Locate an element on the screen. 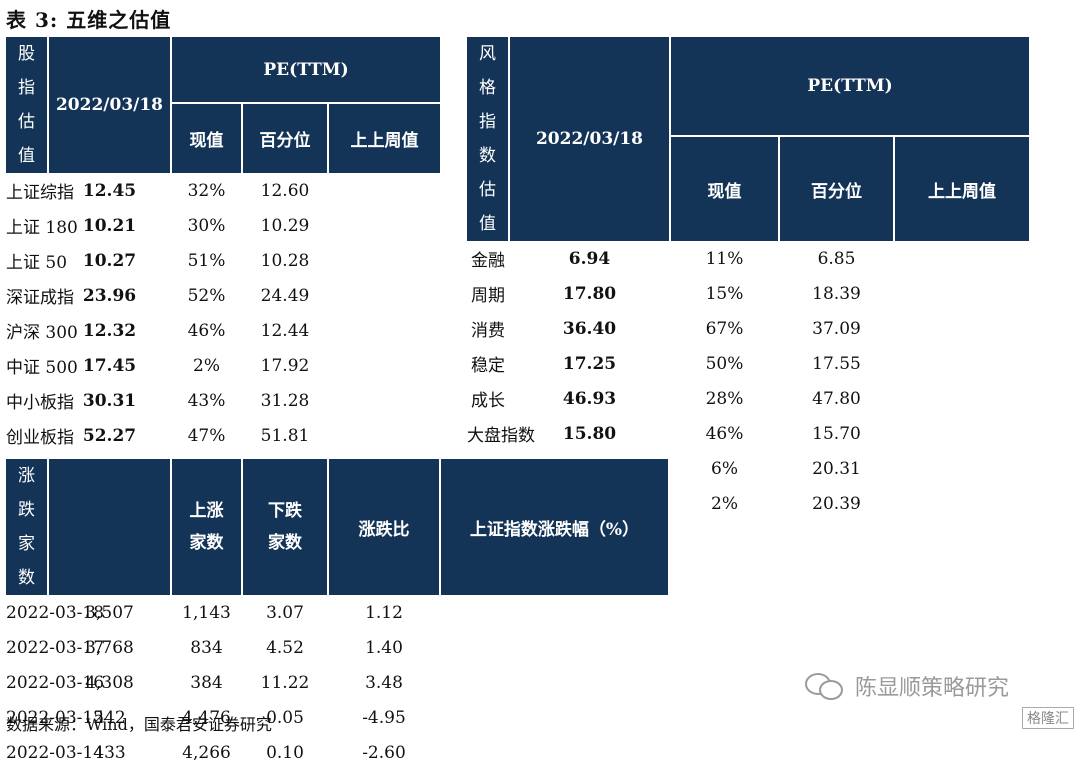 The height and width of the screenshot is (770, 1080). row-percentile: 2% is located at coordinates (724, 503).